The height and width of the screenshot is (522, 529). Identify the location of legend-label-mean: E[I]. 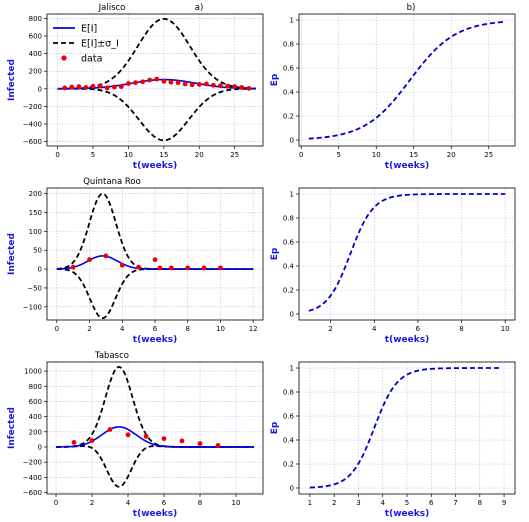
(89, 29).